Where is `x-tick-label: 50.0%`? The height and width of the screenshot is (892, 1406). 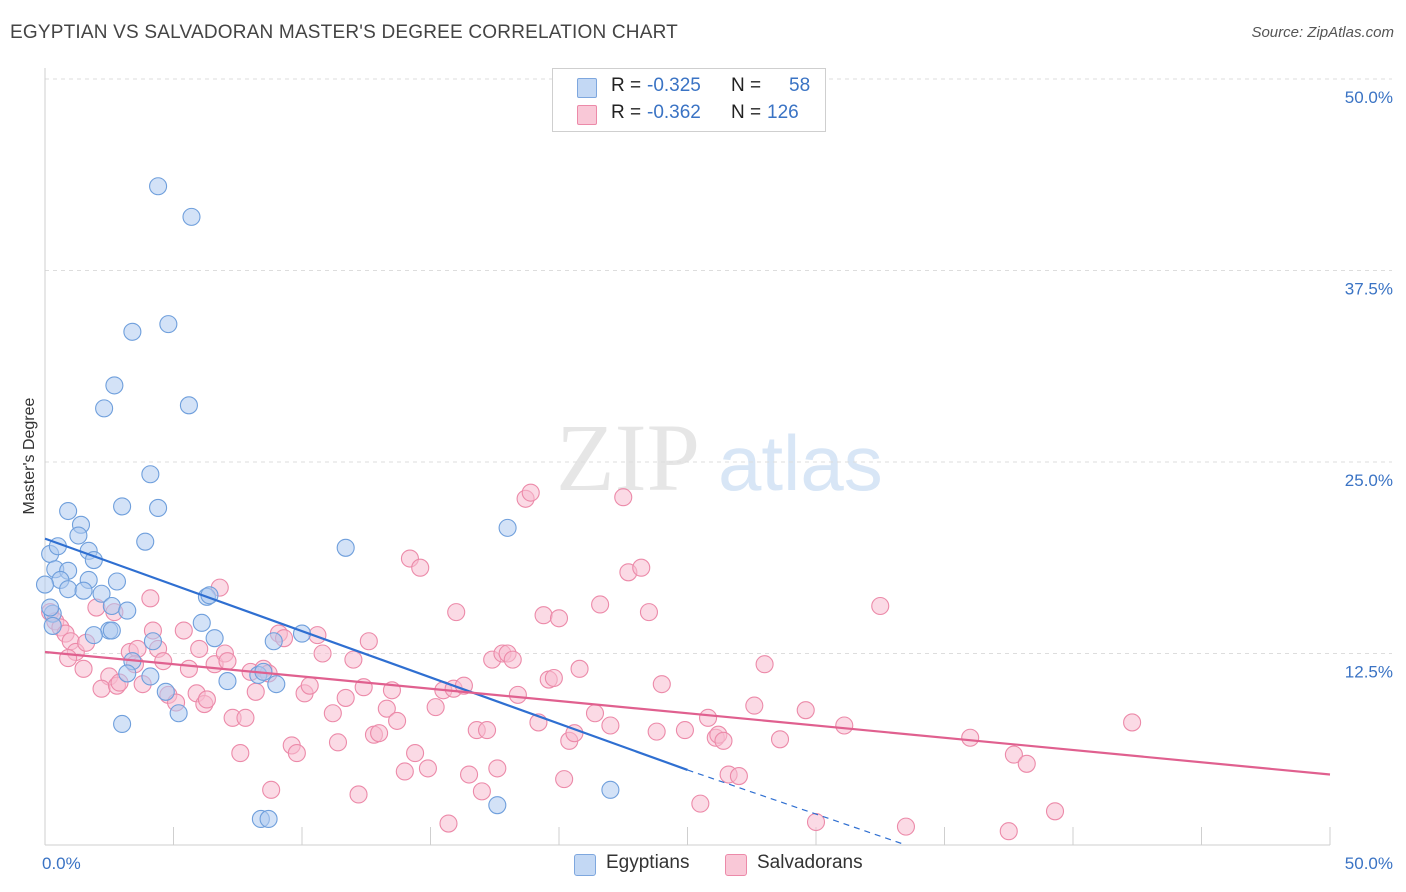
x-tick-label: 50.0% is located at coordinates (1369, 863).